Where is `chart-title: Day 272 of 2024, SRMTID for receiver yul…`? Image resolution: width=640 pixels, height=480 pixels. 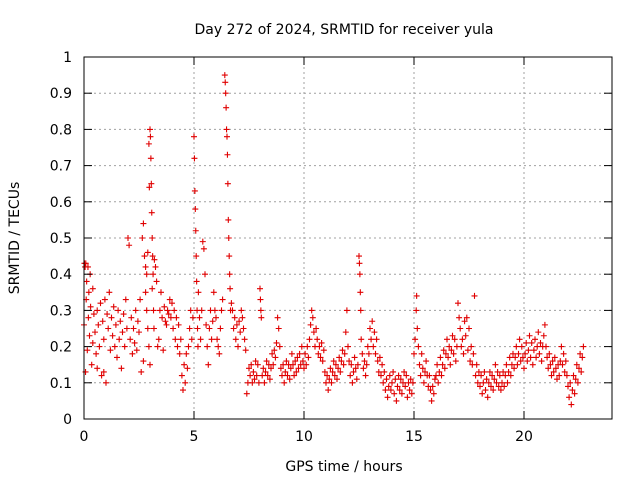 chart-title: Day 272 of 2024, SRMTID for receiver yul… is located at coordinates (343, 30).